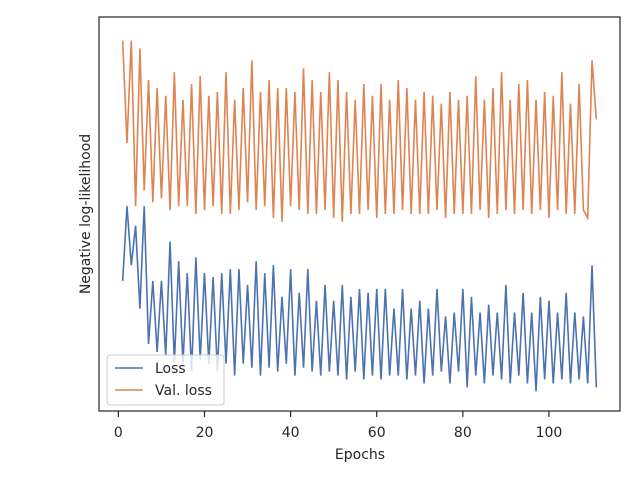 The height and width of the screenshot is (480, 640). I want to click on legend-label: Val. loss, so click(183, 391).